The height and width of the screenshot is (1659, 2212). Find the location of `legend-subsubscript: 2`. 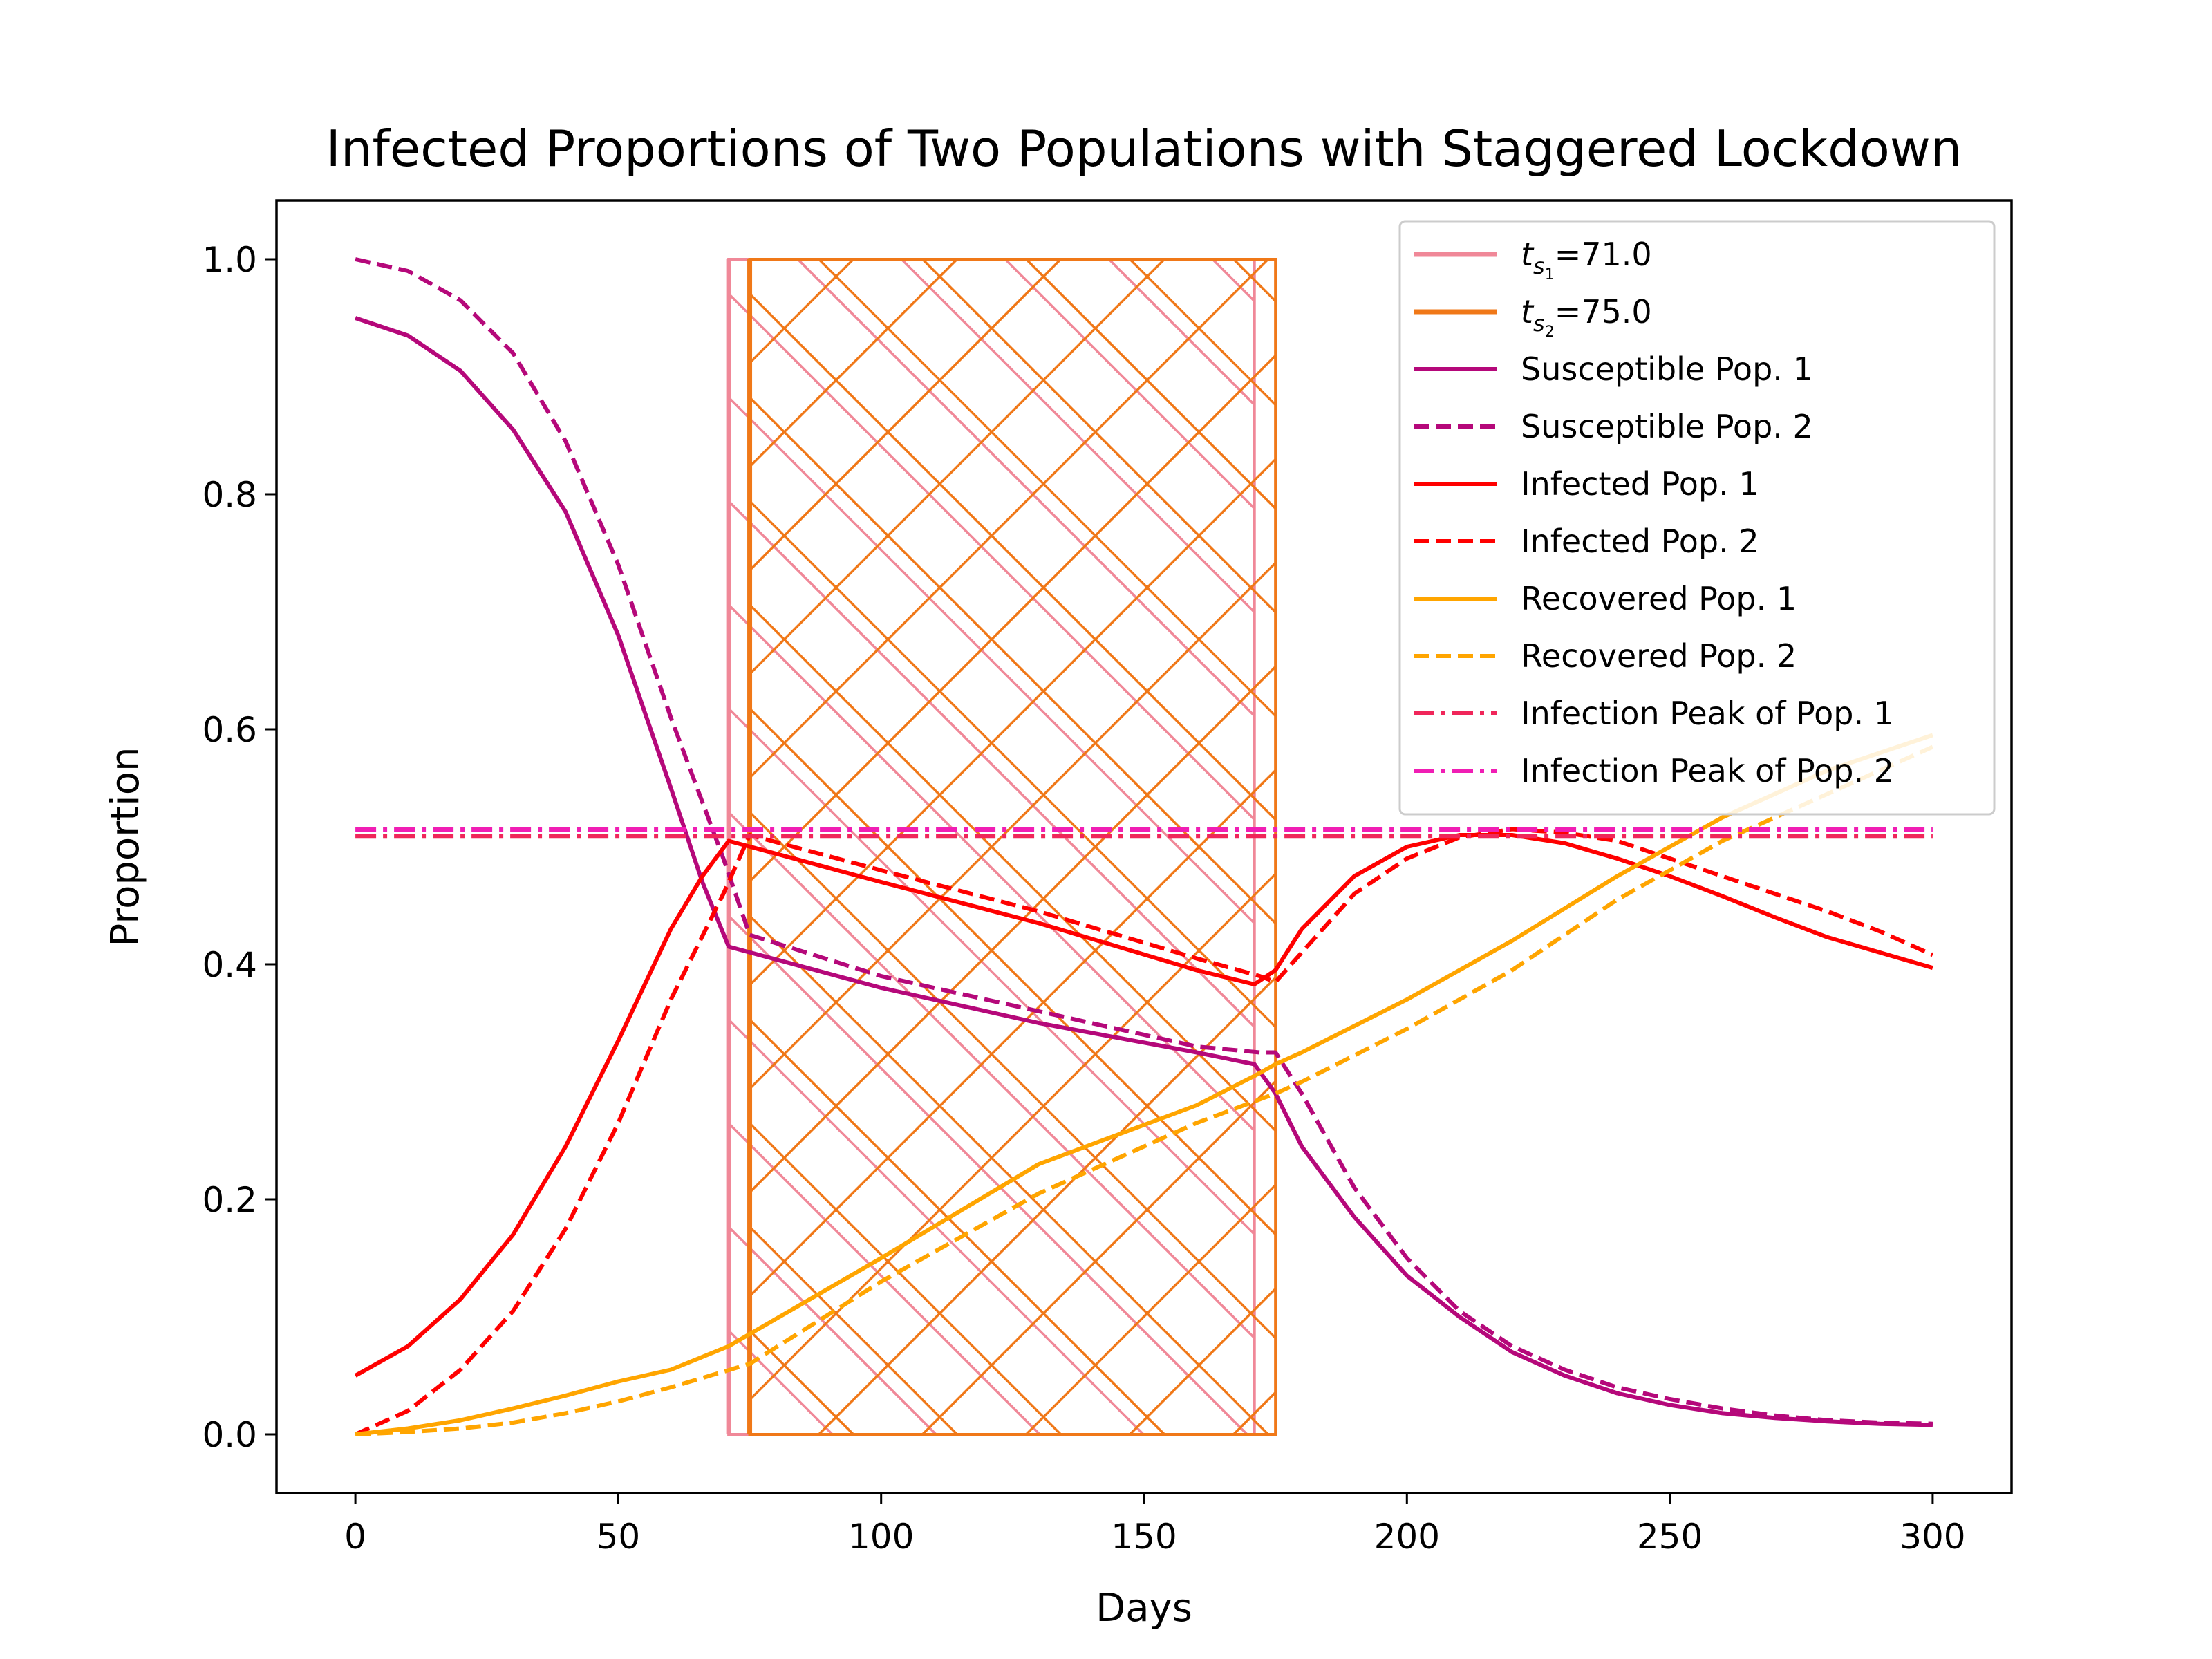

legend-subsubscript: 2 is located at coordinates (1550, 332).